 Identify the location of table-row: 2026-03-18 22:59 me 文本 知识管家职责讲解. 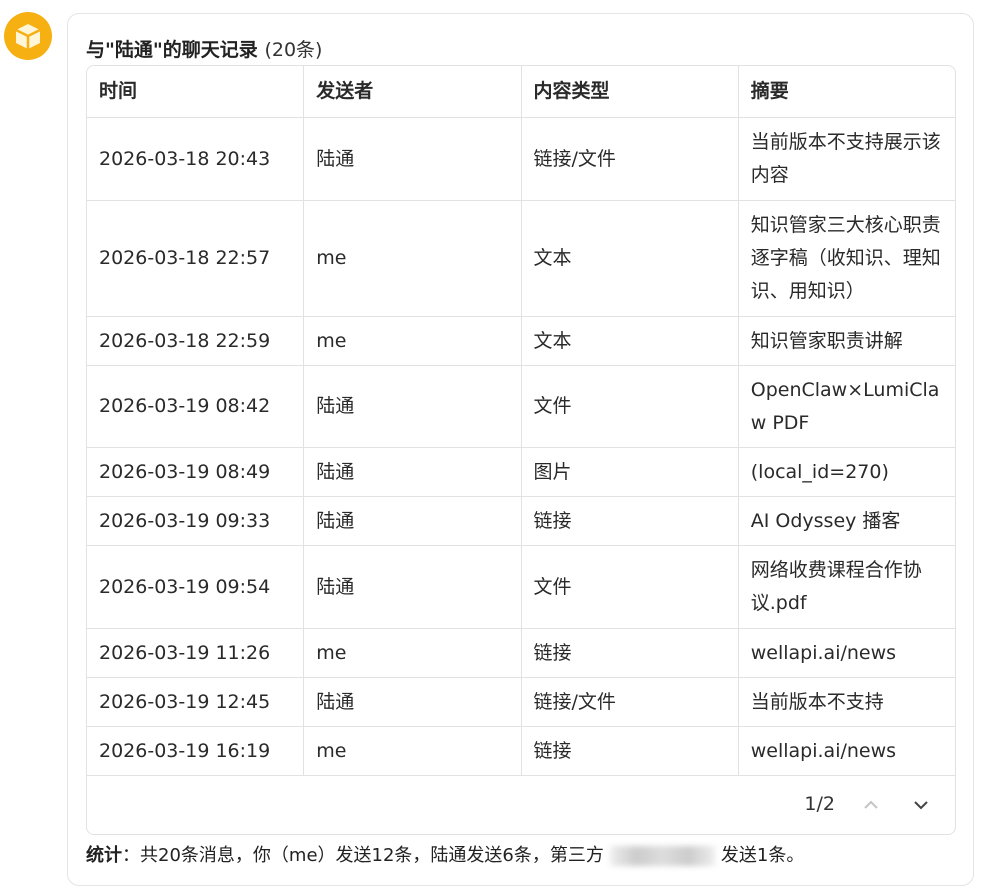
(521, 341).